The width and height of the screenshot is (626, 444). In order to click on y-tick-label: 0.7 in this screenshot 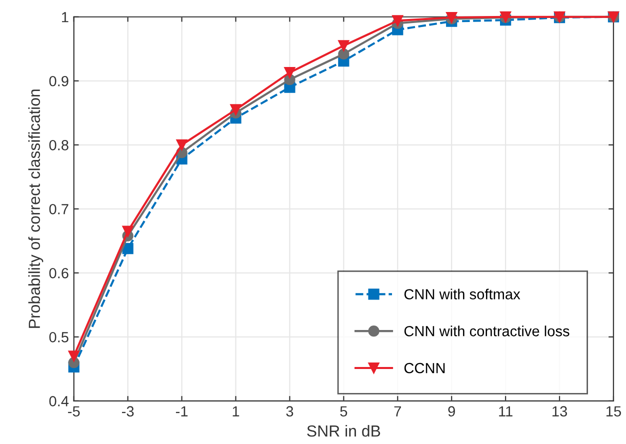, I will do `click(58, 209)`.